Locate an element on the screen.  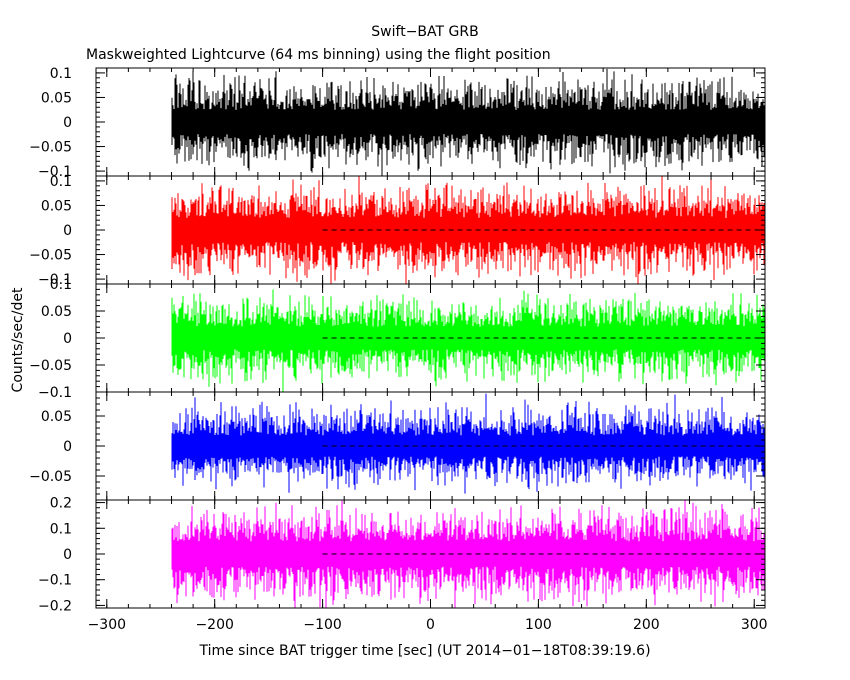
y-axis-label: Counts/sec/det is located at coordinates (18, 339).